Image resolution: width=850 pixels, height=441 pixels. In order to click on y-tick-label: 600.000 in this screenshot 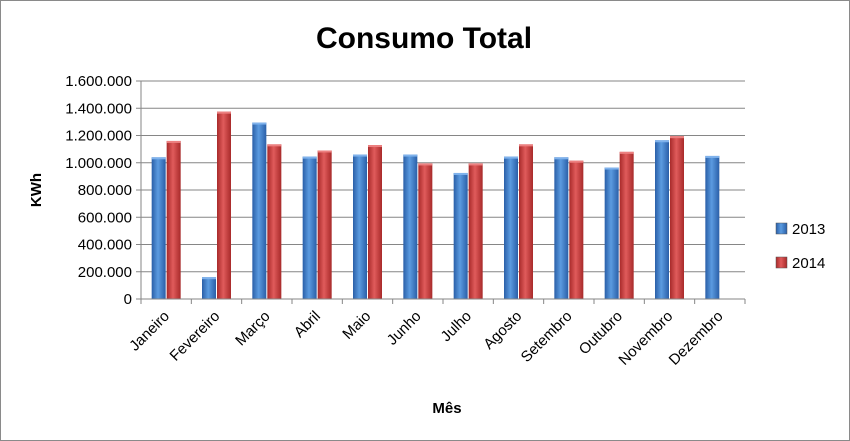, I will do `click(105, 217)`.